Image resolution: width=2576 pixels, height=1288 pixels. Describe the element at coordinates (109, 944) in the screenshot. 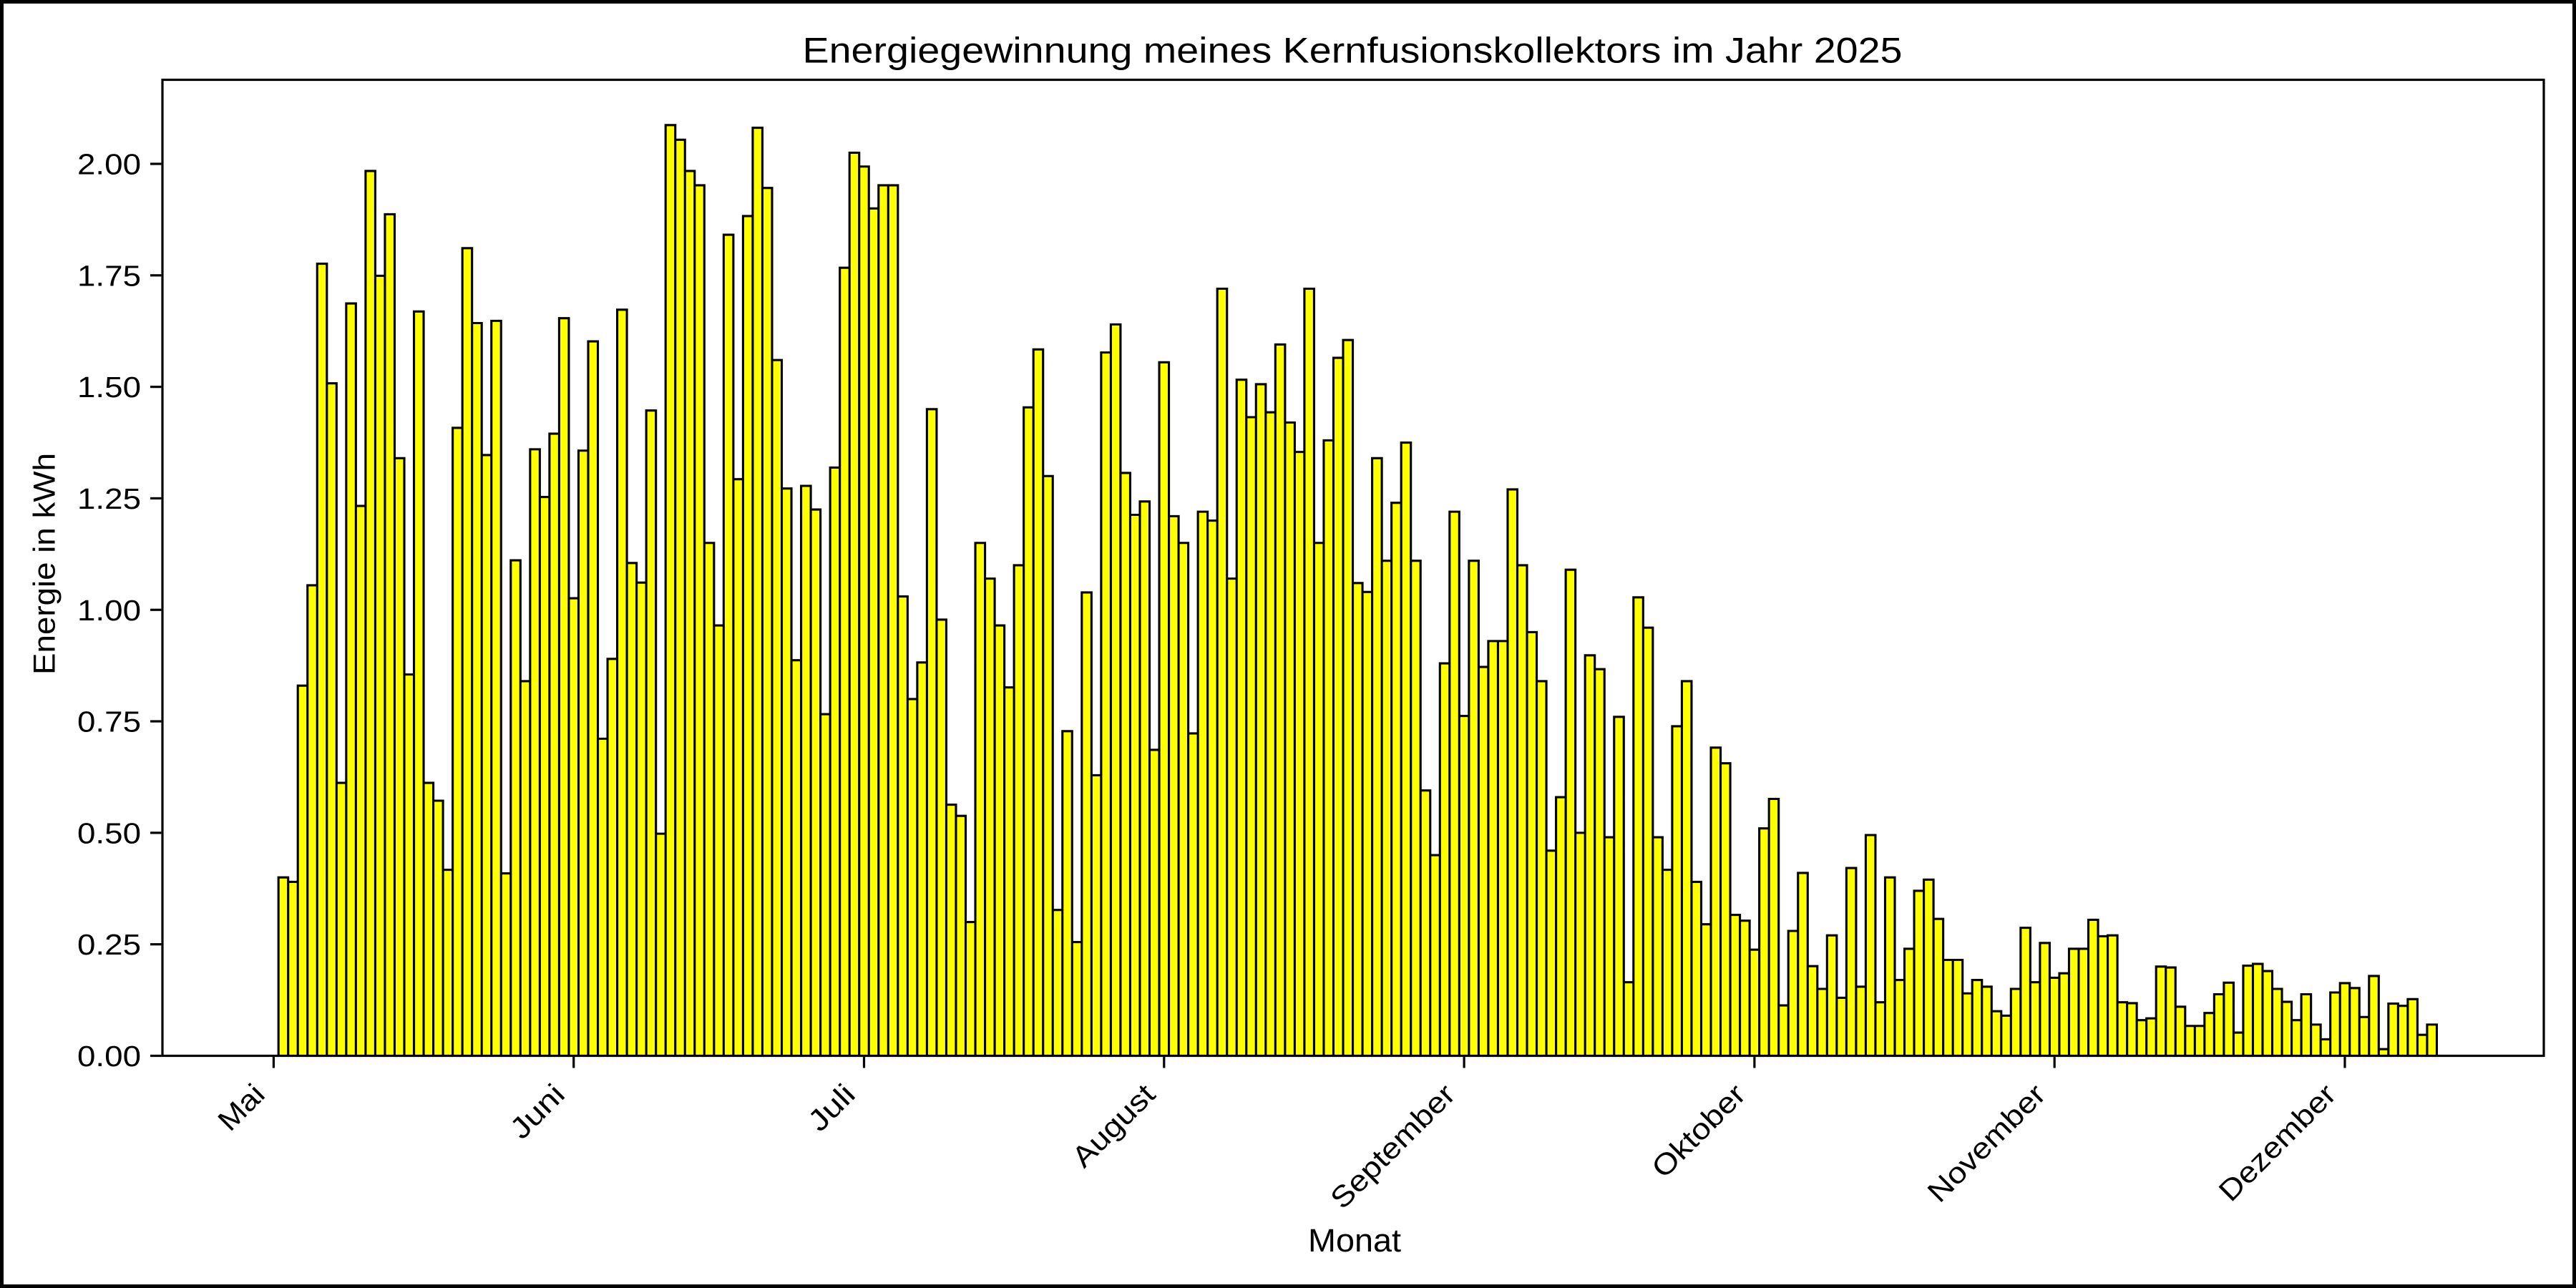

I see `svg-text: 0.25` at that location.